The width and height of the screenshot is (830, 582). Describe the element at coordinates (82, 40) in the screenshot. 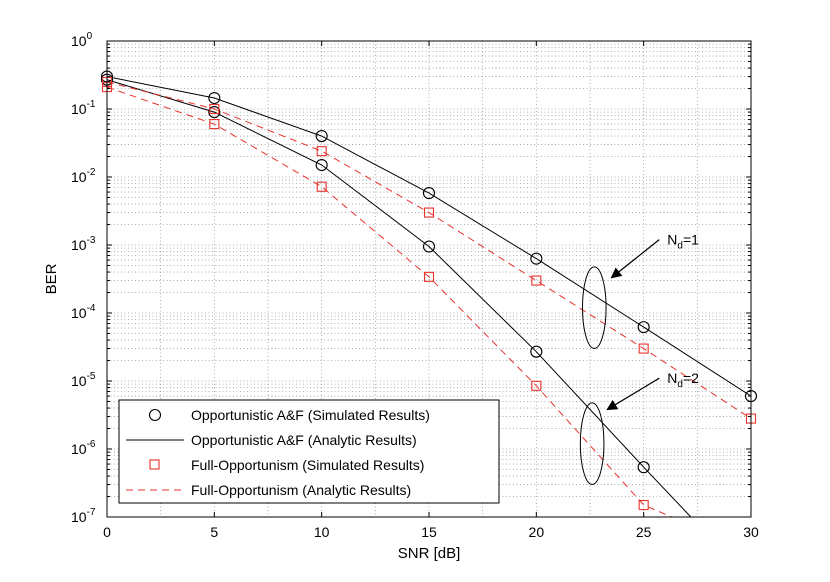

I see `y-tick-label: 10⁰` at that location.